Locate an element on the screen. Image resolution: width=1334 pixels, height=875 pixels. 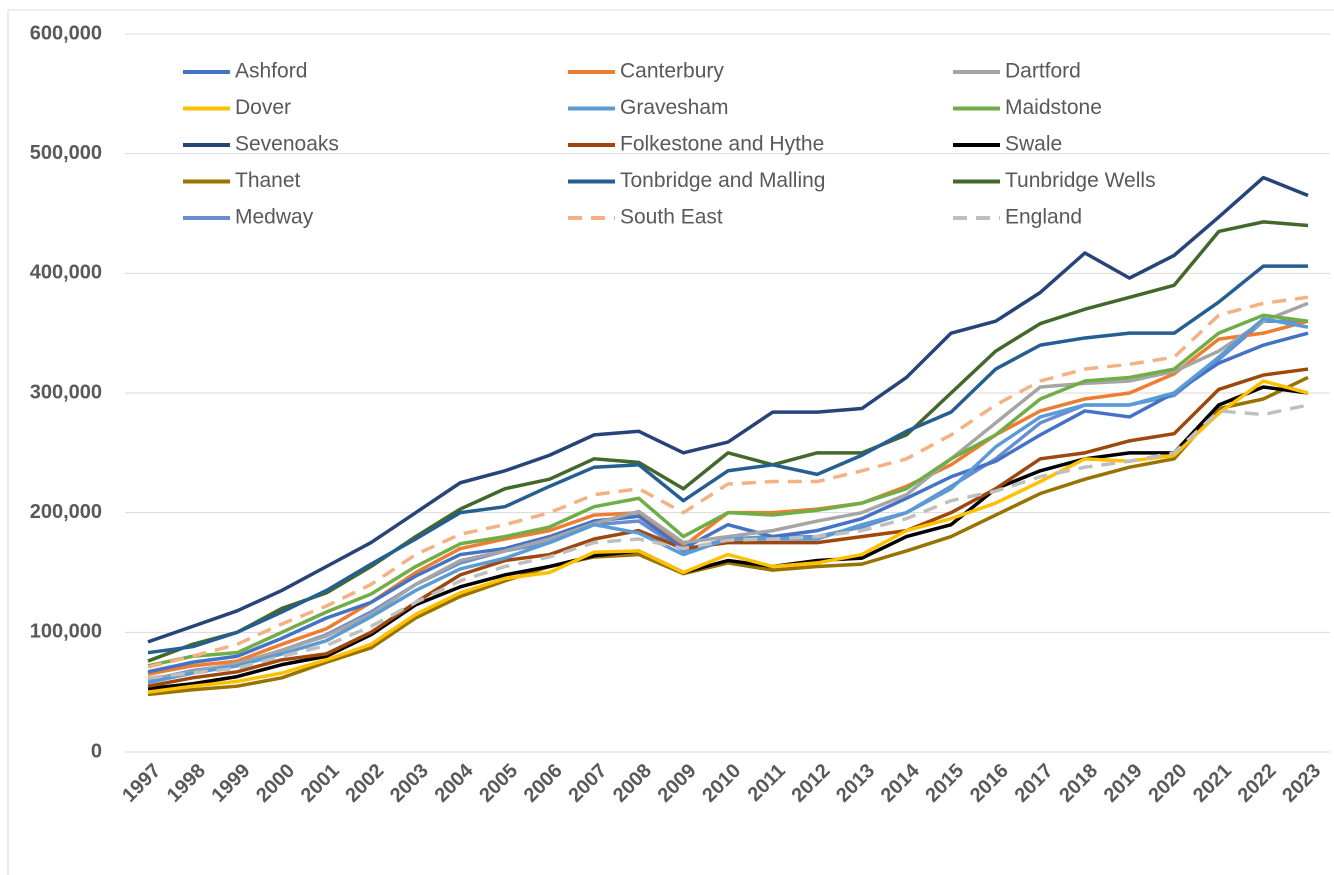
x-tick-label: 2018 is located at coordinates (1078, 783).